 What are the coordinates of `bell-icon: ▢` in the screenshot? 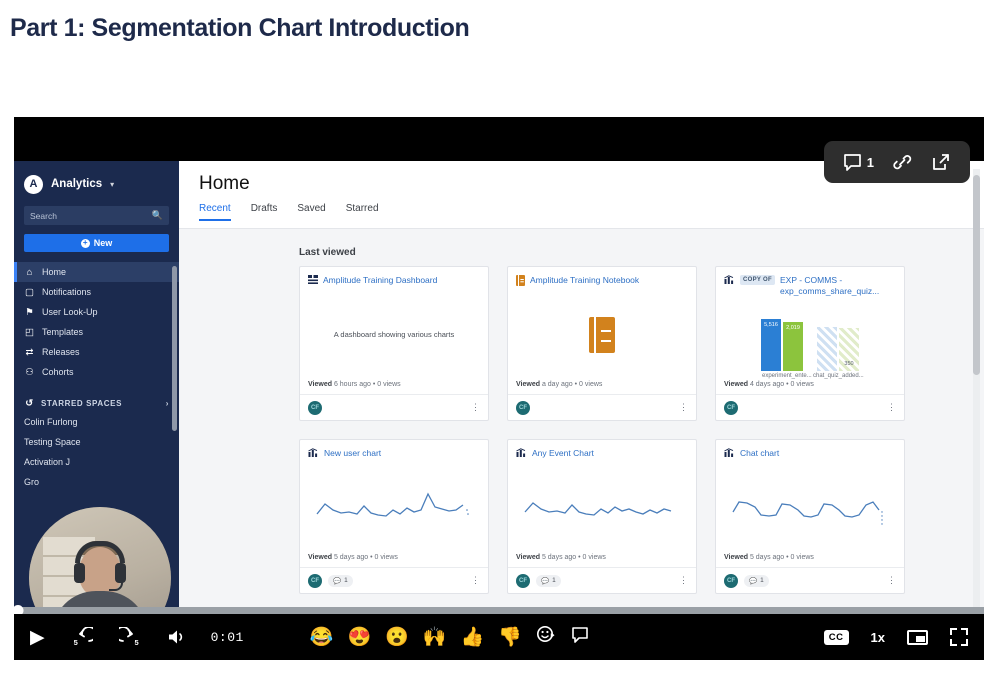 It's located at (29, 292).